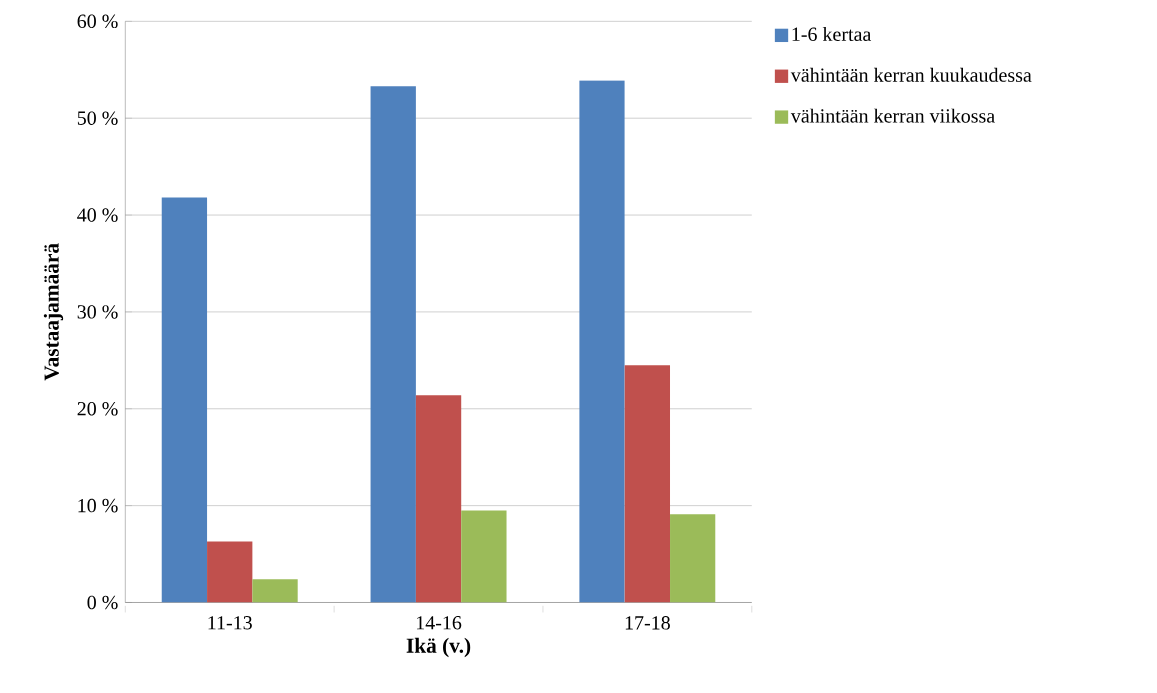  Describe the element at coordinates (647, 623) in the screenshot. I see `x-tick-label: 17-18` at that location.